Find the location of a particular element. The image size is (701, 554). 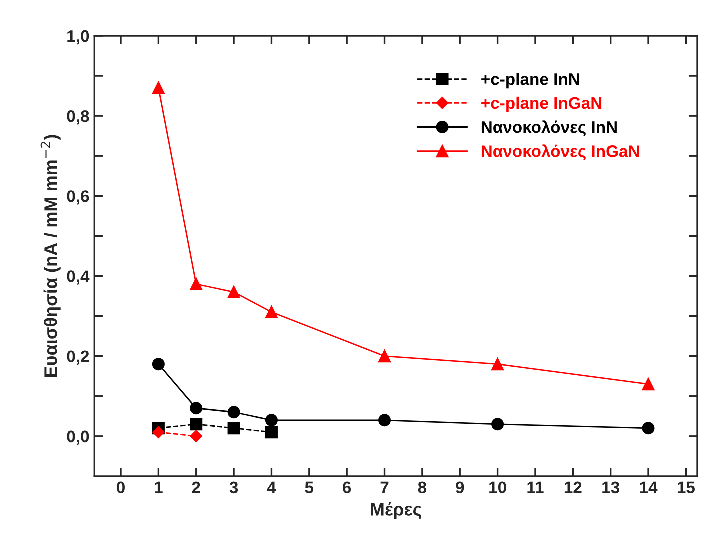

y-tick-label: 0,8 is located at coordinates (78, 117).